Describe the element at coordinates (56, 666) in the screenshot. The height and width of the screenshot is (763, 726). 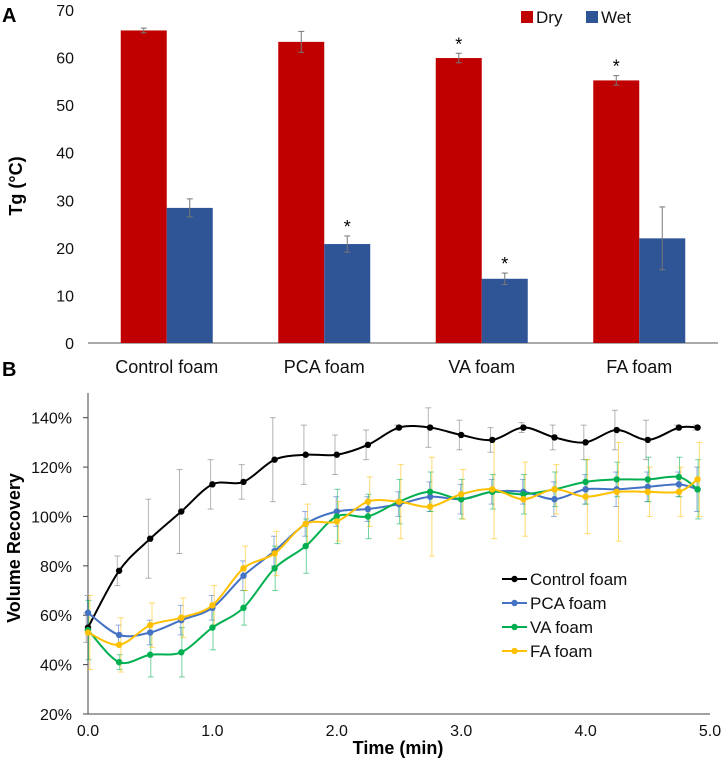
I see `panel-b-y-tick-label: 40%` at that location.